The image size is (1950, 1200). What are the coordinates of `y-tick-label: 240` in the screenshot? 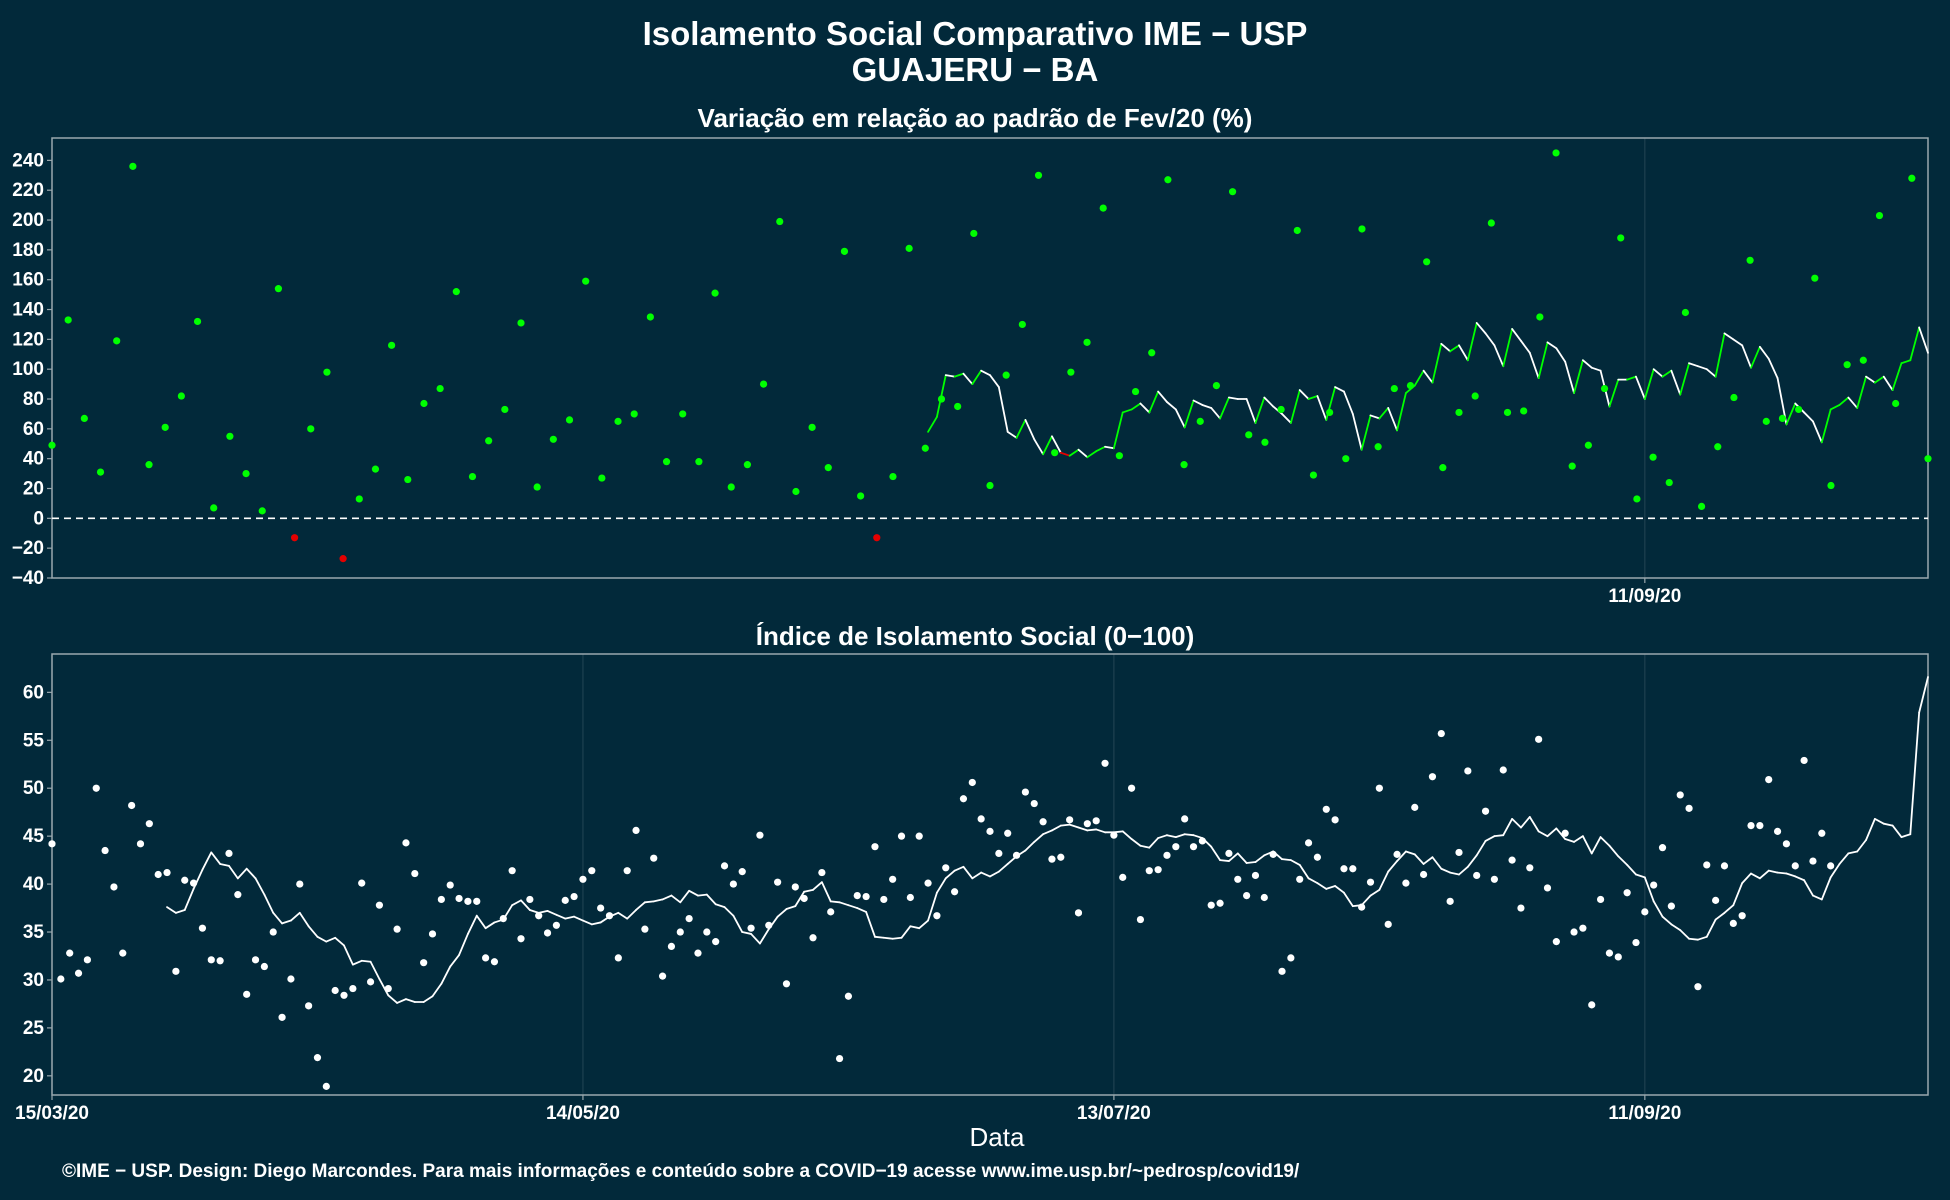 It's located at (28, 160).